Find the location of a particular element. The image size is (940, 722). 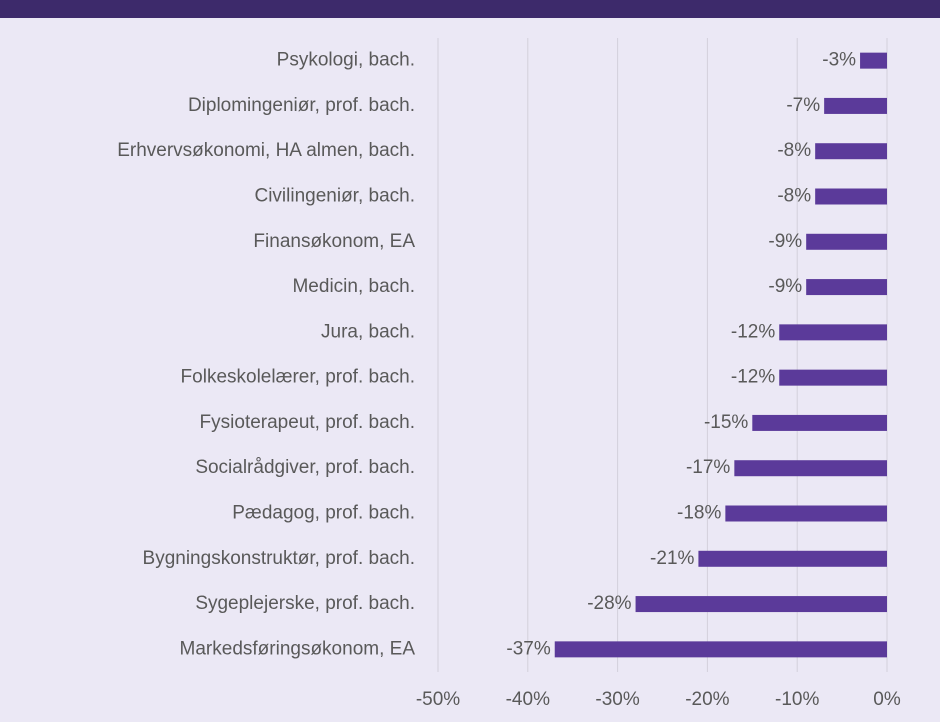

data-label: -21% is located at coordinates (672, 558).